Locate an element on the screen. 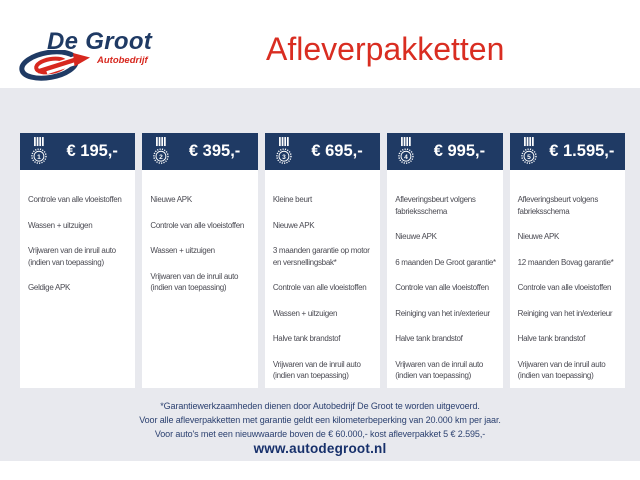  medal-number: 3 is located at coordinates (284, 157).